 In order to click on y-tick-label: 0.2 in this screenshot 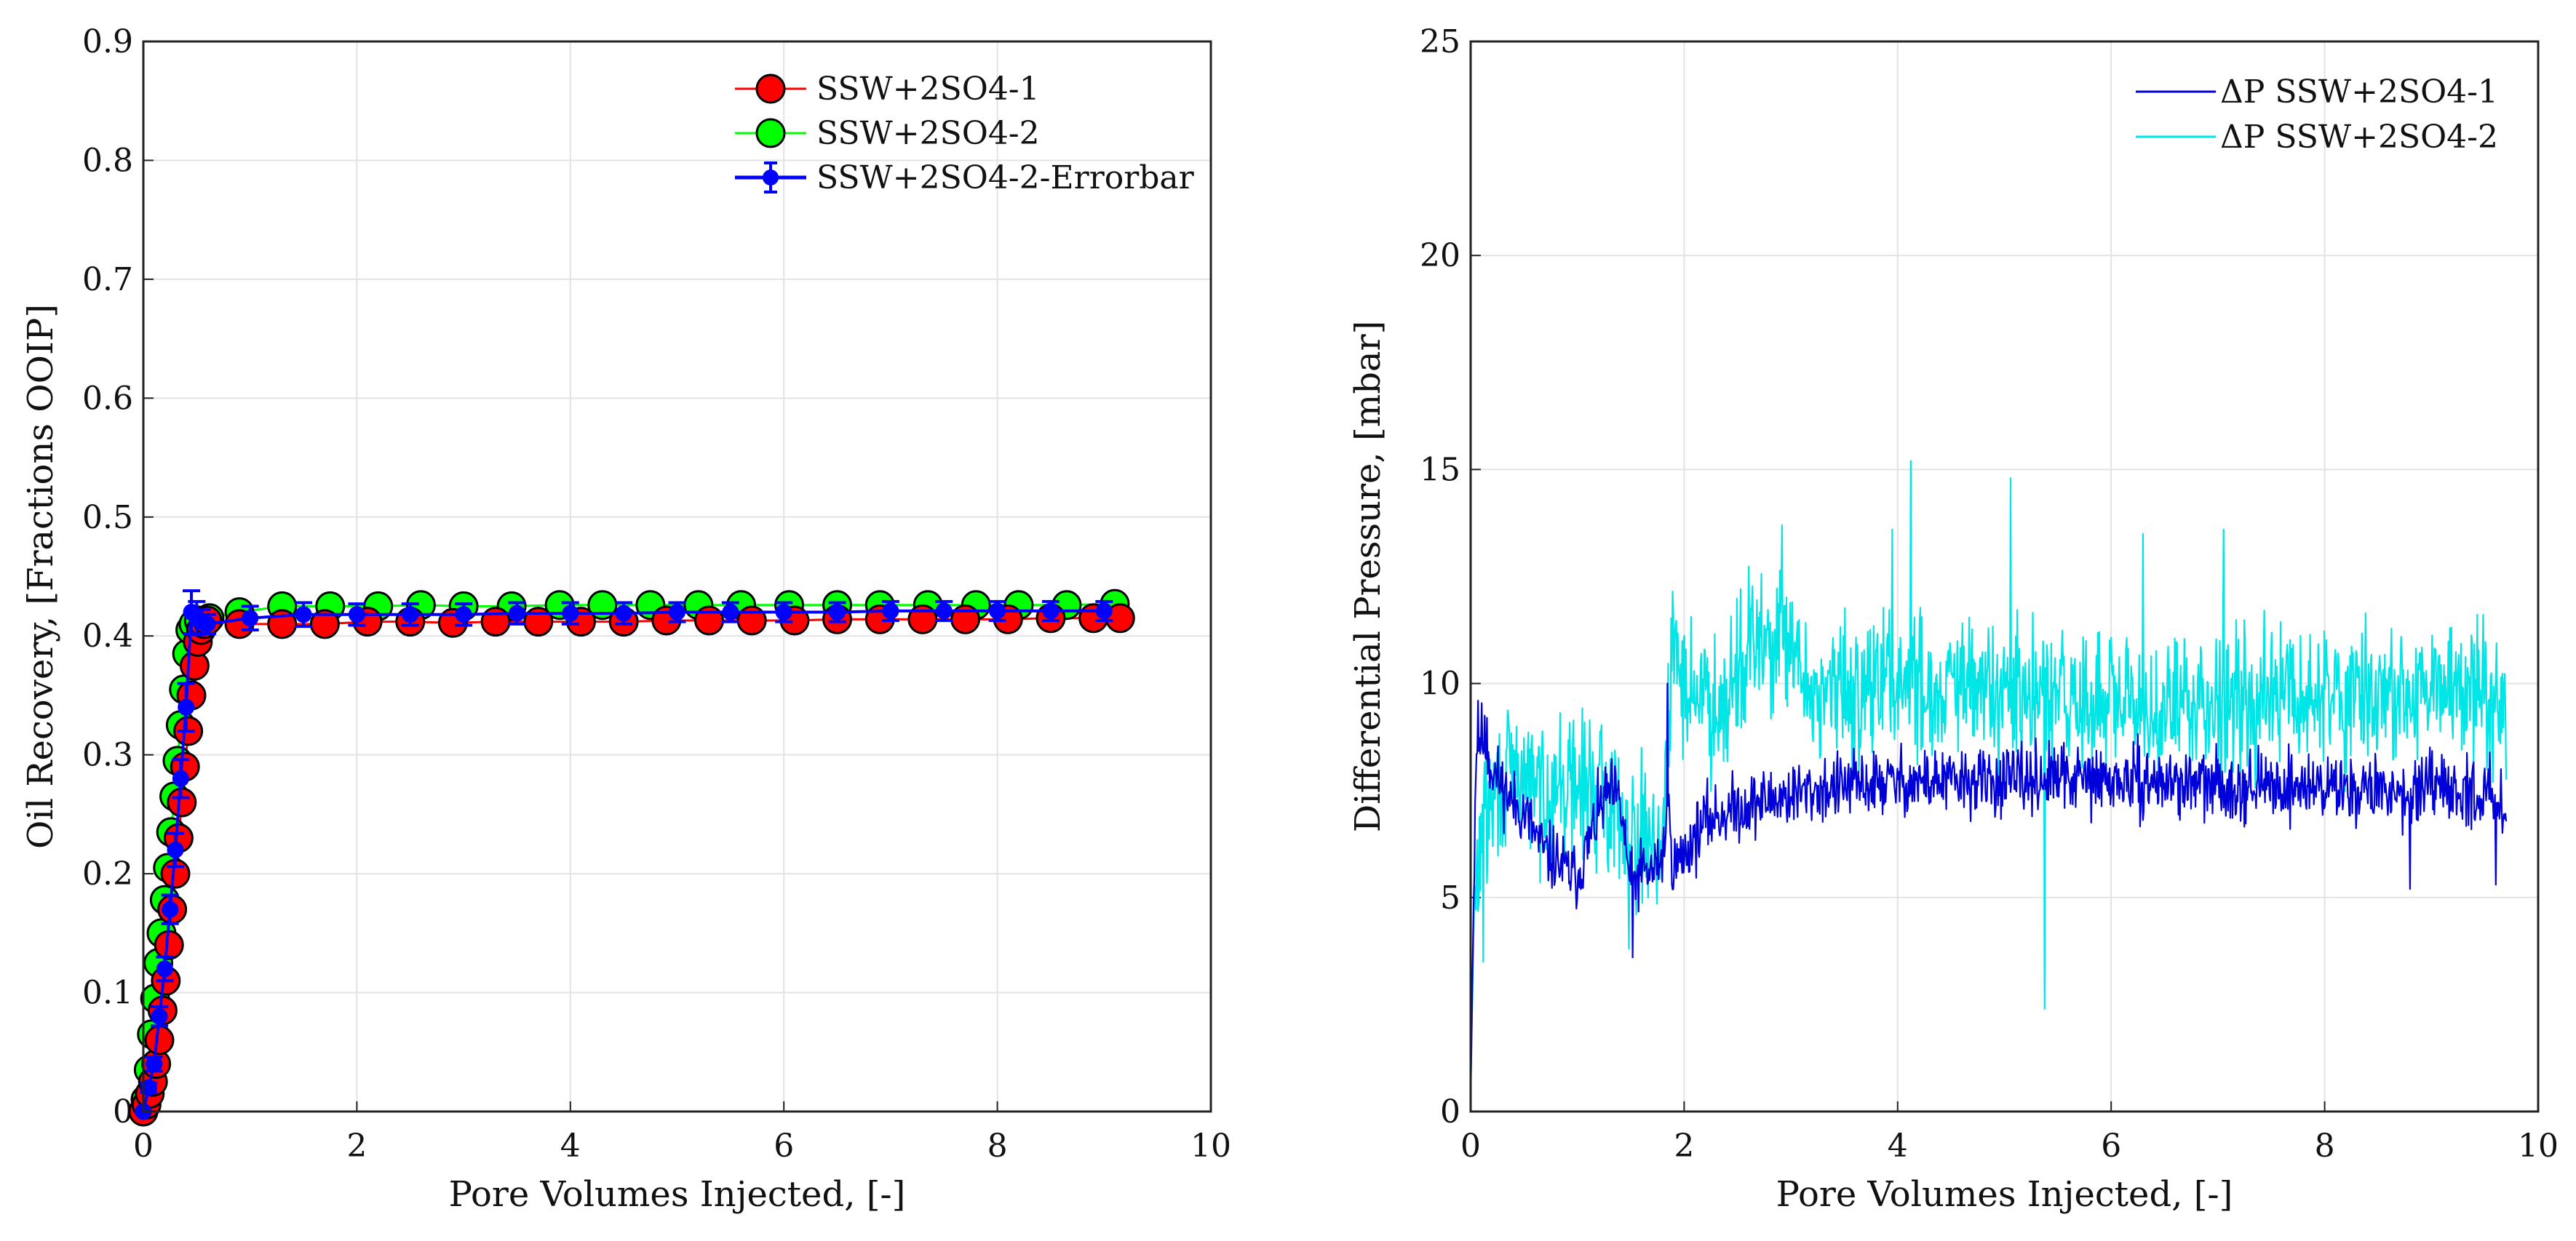, I will do `click(107, 874)`.